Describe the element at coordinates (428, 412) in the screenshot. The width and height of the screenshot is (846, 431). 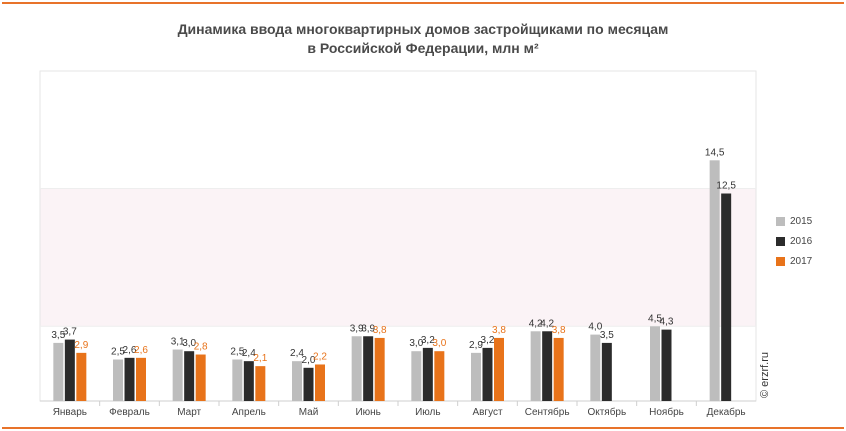
I see `x-tick-label: Июль` at that location.